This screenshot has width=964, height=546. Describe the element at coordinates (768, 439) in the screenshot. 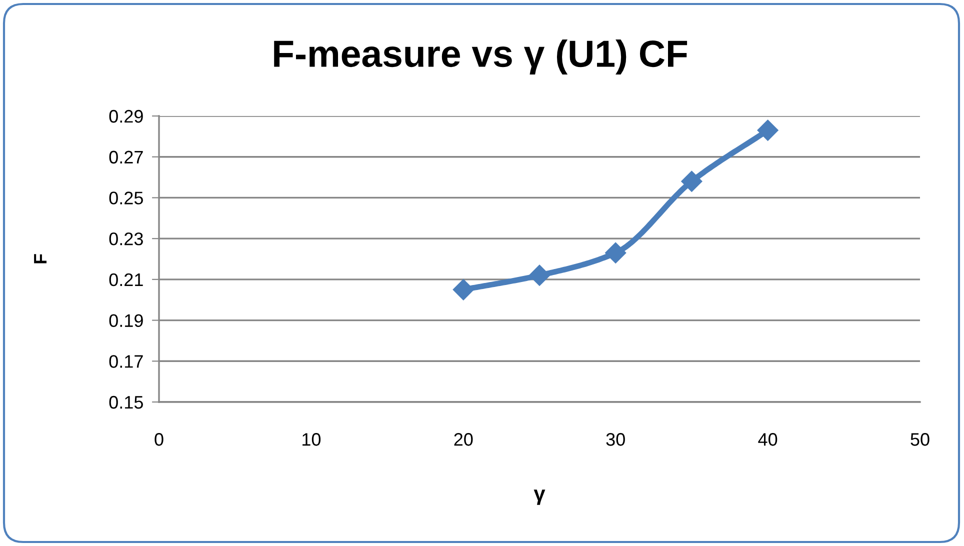

I see `x-tick-label: 40` at that location.